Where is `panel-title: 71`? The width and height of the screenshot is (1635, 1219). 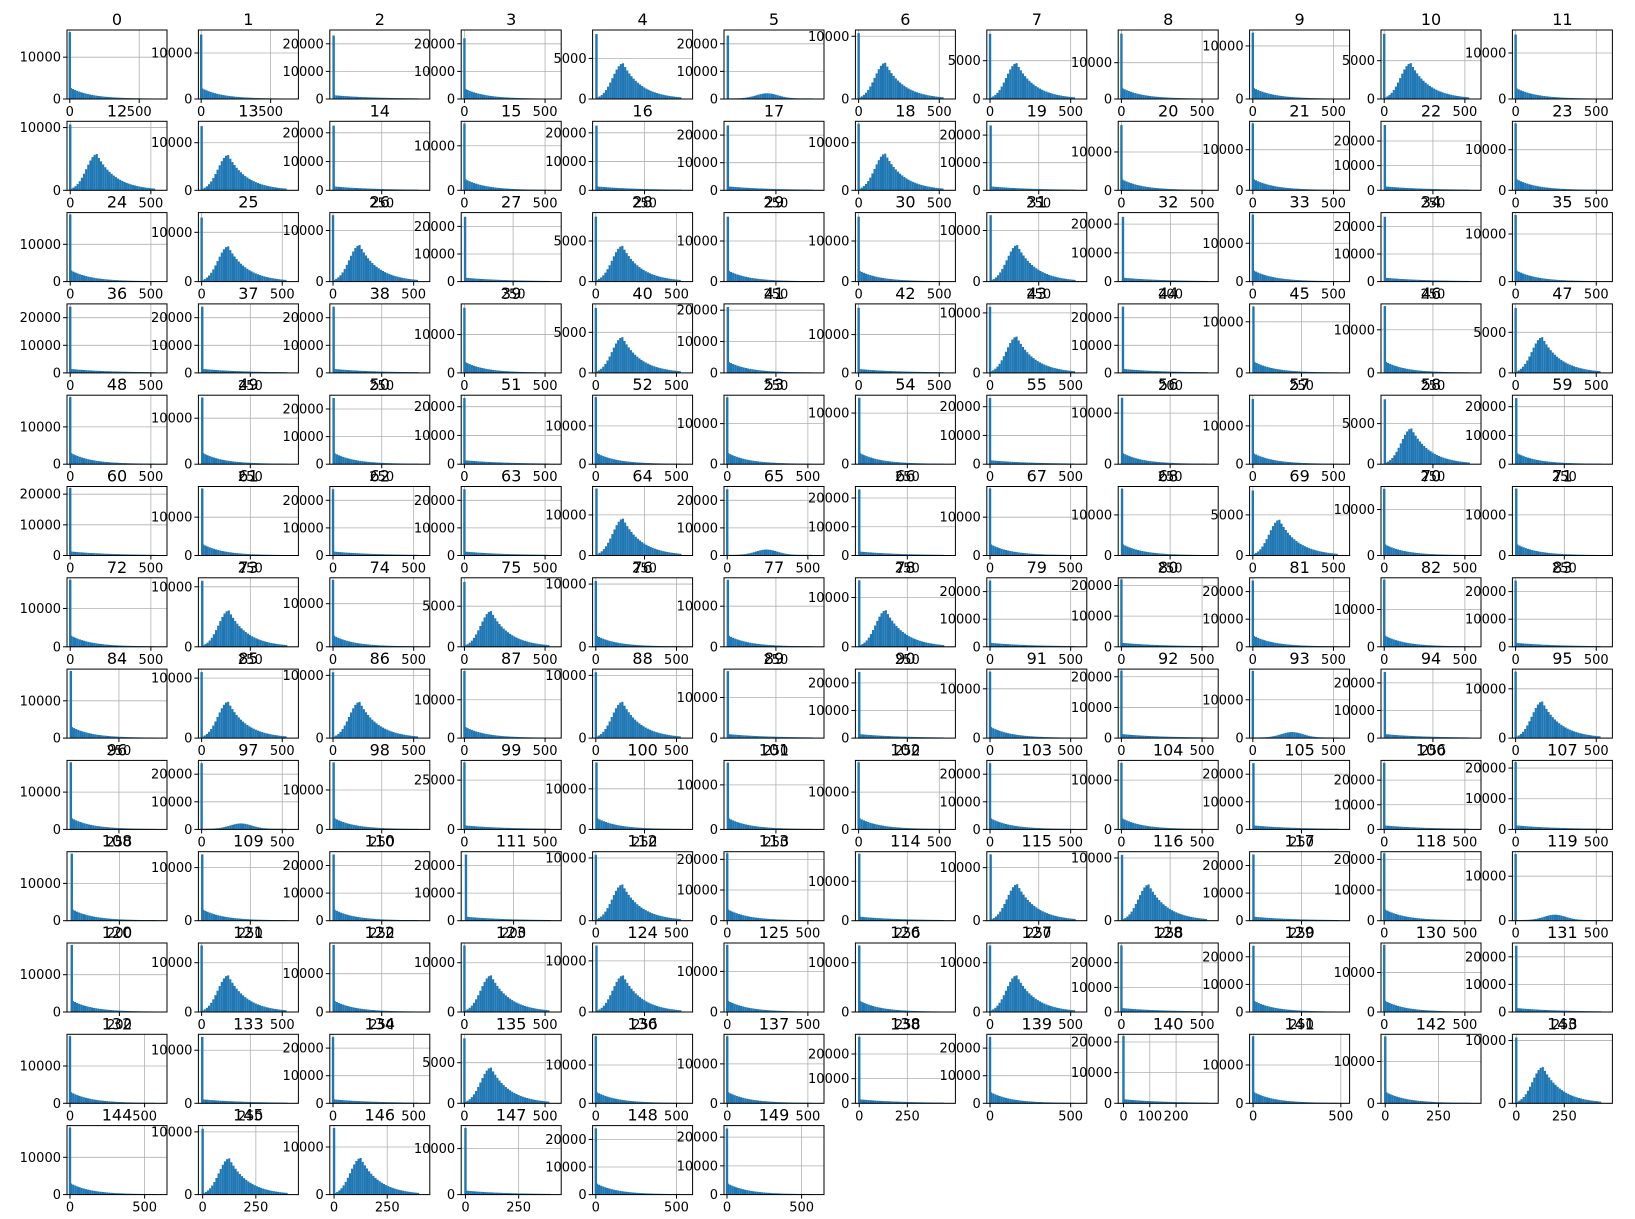
panel-title: 71 is located at coordinates (1562, 476).